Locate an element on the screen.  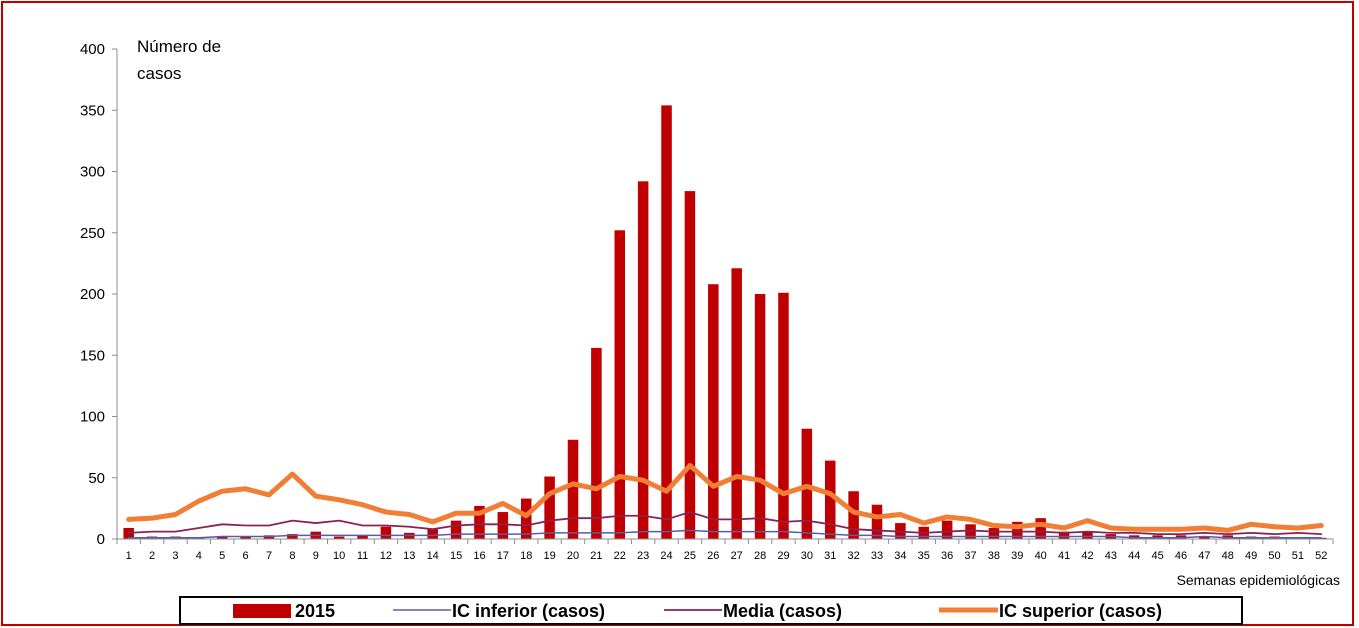
line-series is located at coordinates (725, 501).